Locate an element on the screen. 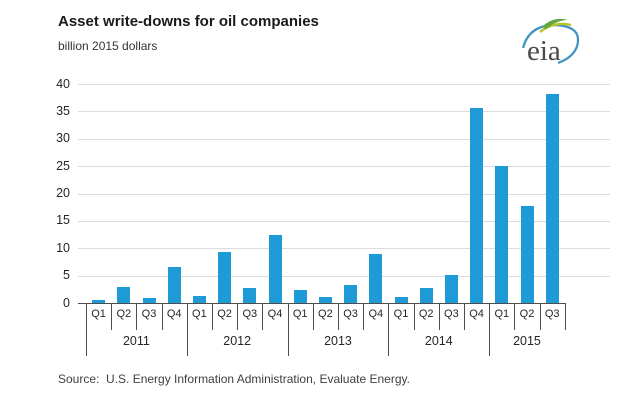  bar-2014-q4 is located at coordinates (477, 205).